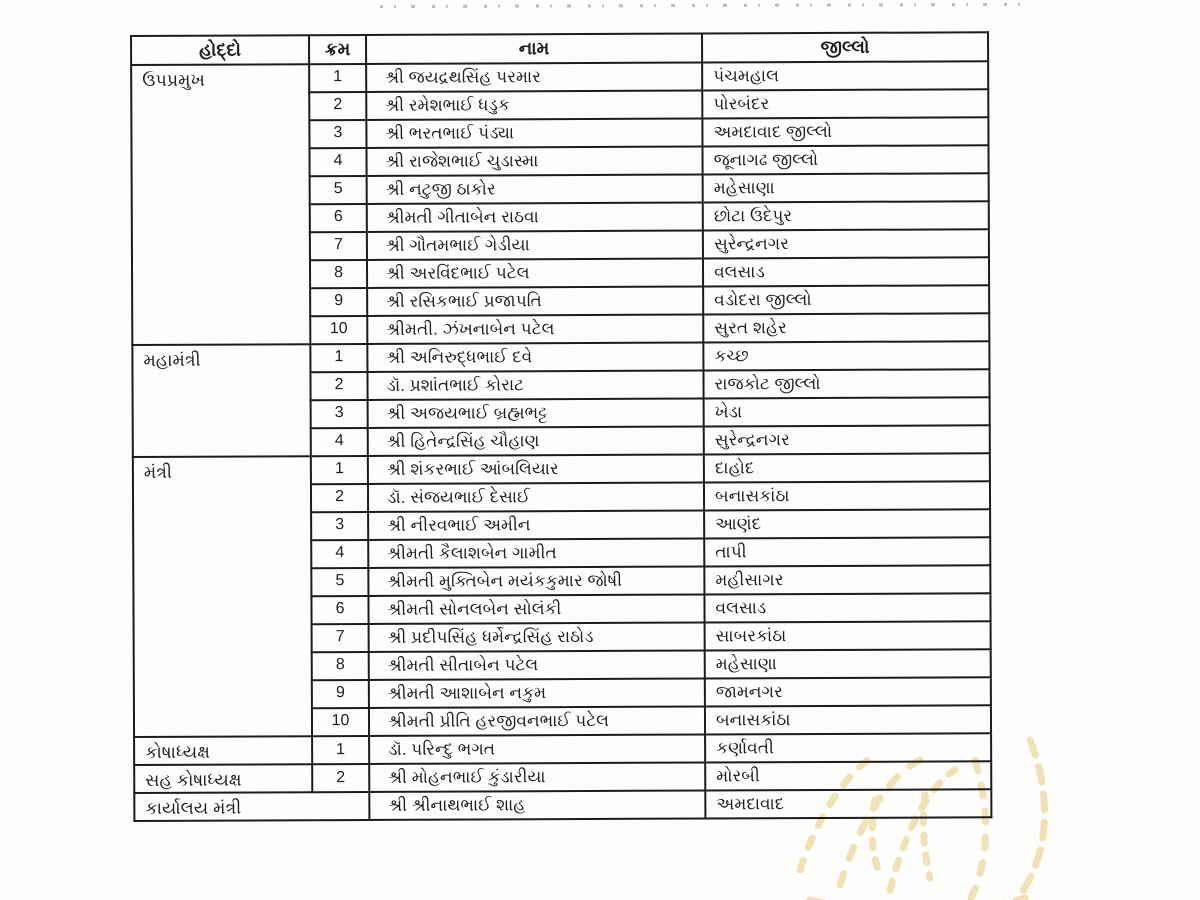 This screenshot has width=1200, height=900. Describe the element at coordinates (846, 383) in the screenshot. I see `district-cell: રાજકોટ જીલ્લો` at that location.